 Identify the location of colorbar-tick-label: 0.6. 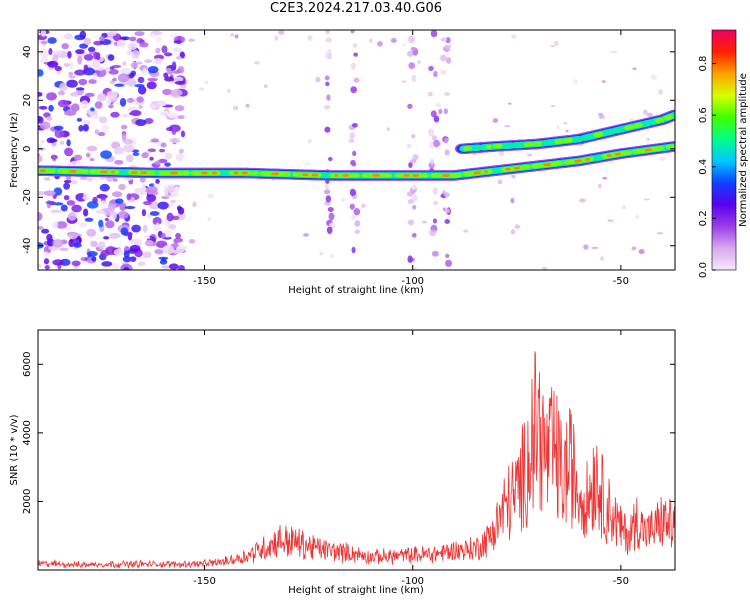
(703, 115).